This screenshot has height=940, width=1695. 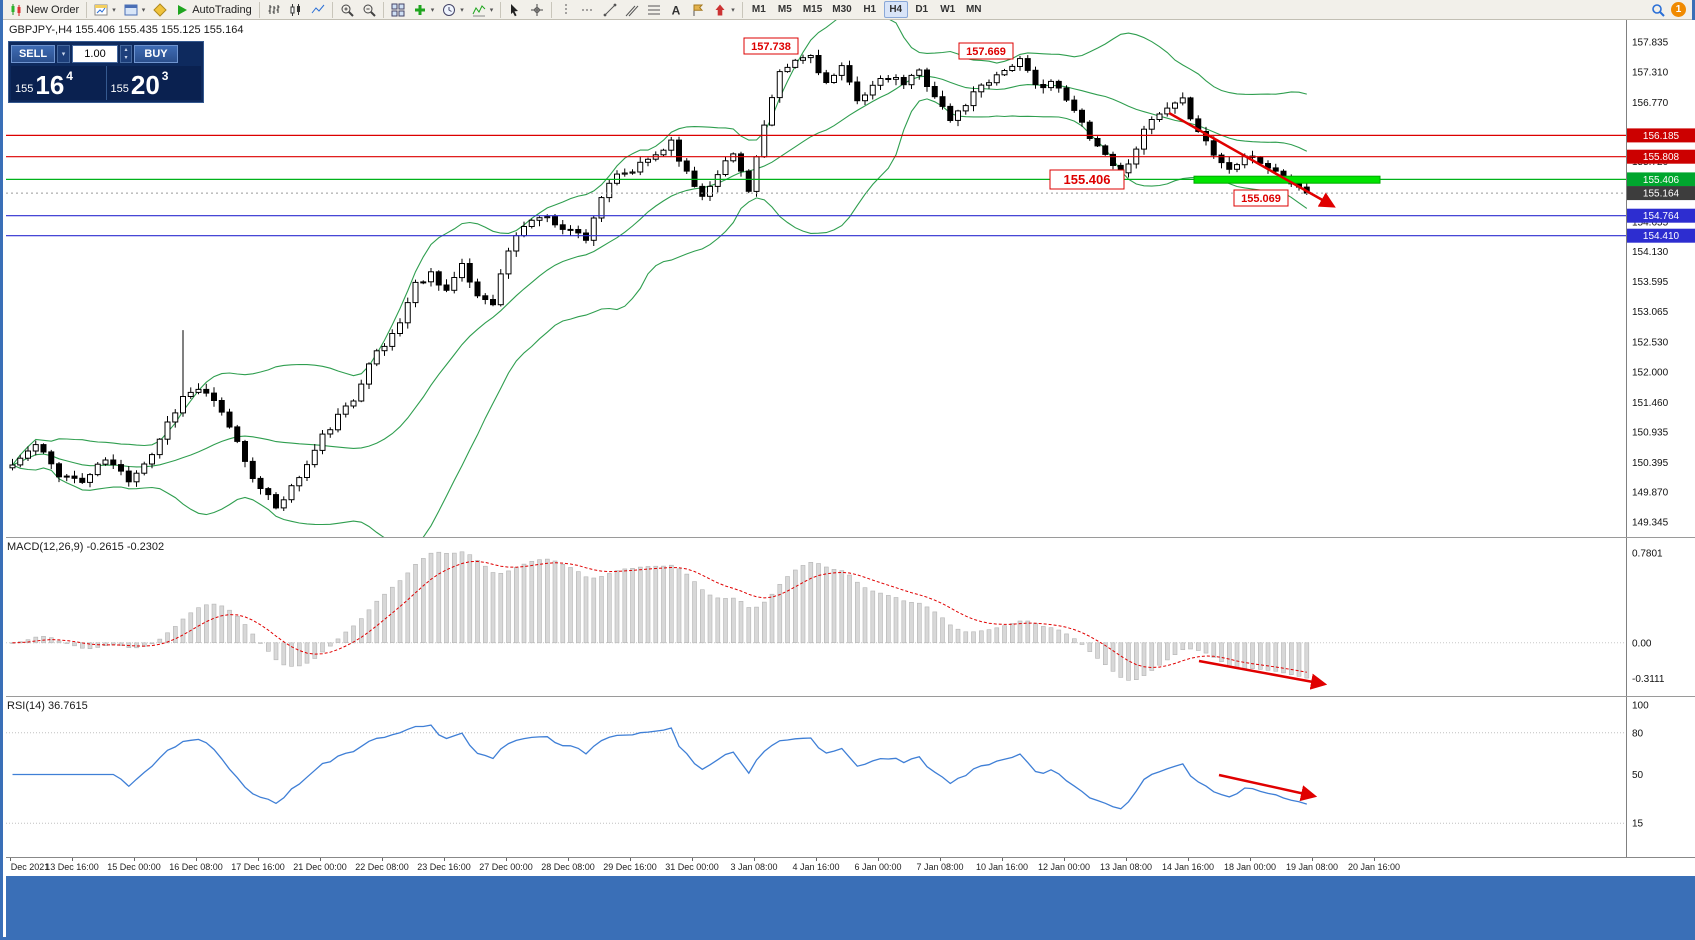 I want to click on zoomout-icon, so click(x=369, y=10).